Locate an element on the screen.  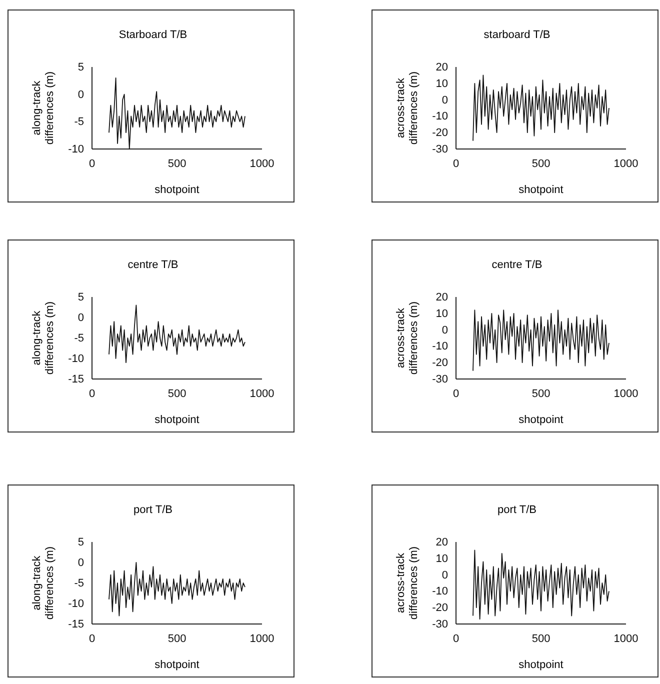
chart-title: starboard T/B is located at coordinates (517, 35).